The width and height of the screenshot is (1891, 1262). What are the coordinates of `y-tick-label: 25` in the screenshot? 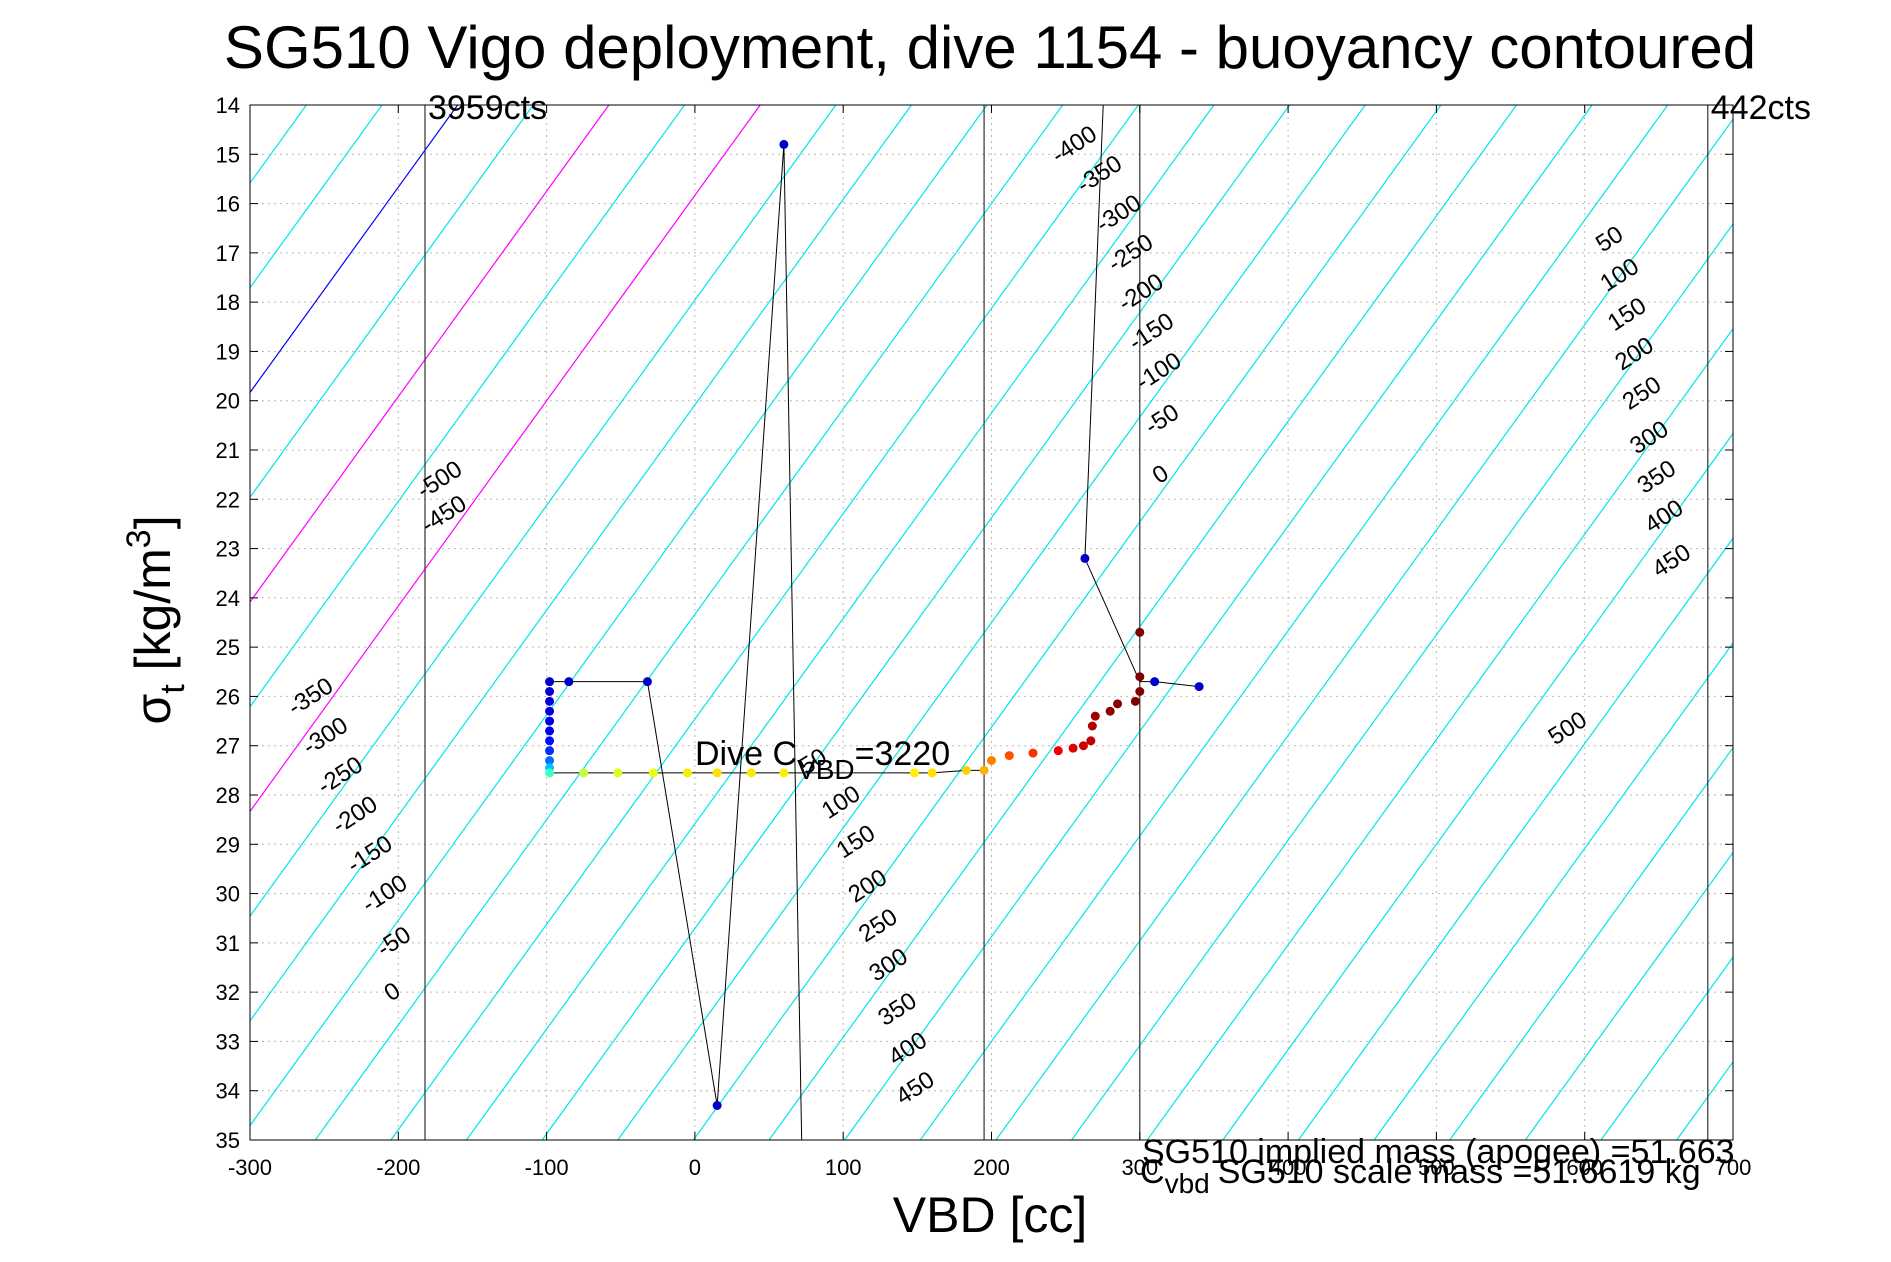 It's located at (228, 647).